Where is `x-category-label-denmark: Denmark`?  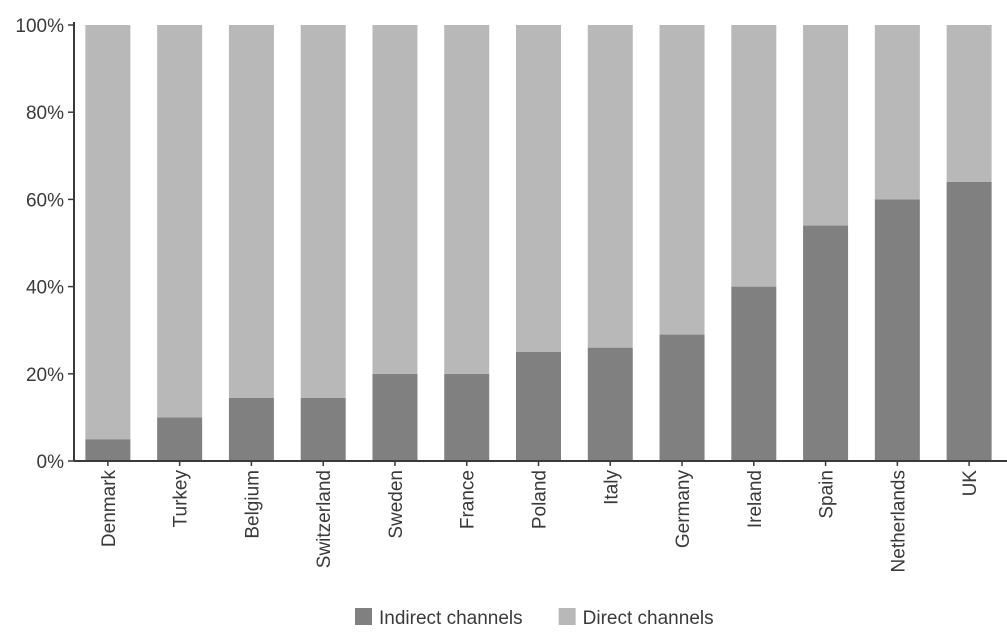
x-category-label-denmark: Denmark is located at coordinates (109, 509).